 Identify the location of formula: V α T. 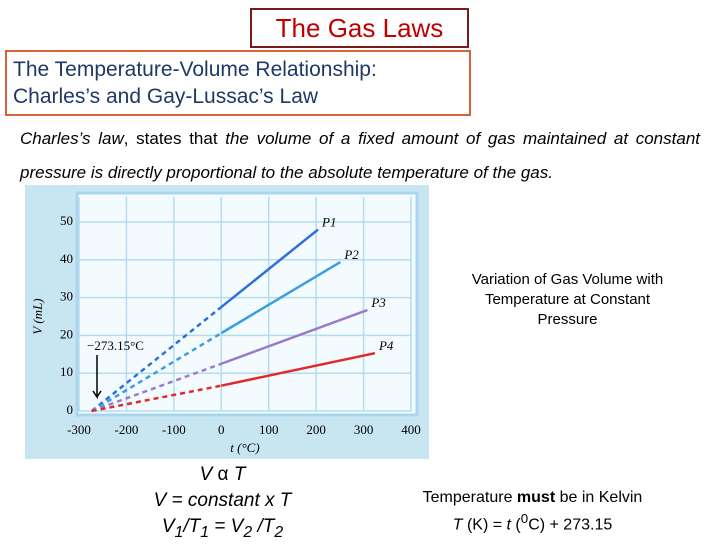
(222, 475).